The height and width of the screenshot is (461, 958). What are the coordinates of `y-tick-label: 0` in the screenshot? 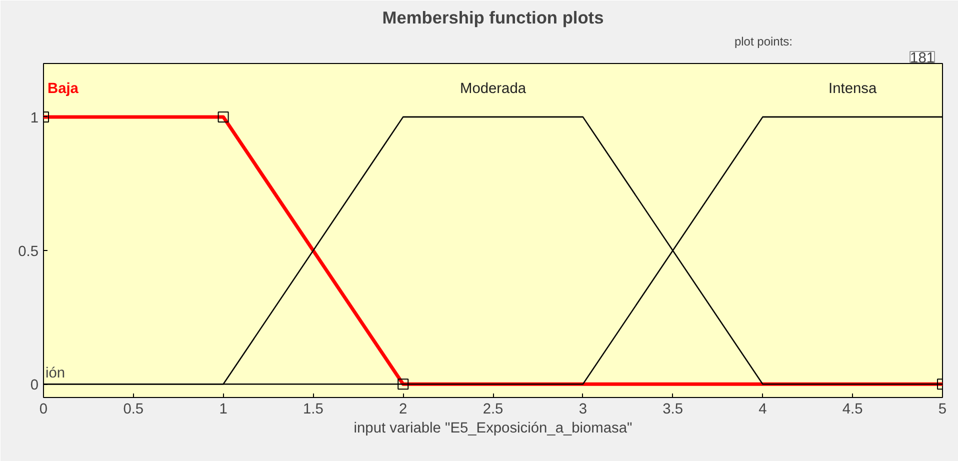 It's located at (34, 386).